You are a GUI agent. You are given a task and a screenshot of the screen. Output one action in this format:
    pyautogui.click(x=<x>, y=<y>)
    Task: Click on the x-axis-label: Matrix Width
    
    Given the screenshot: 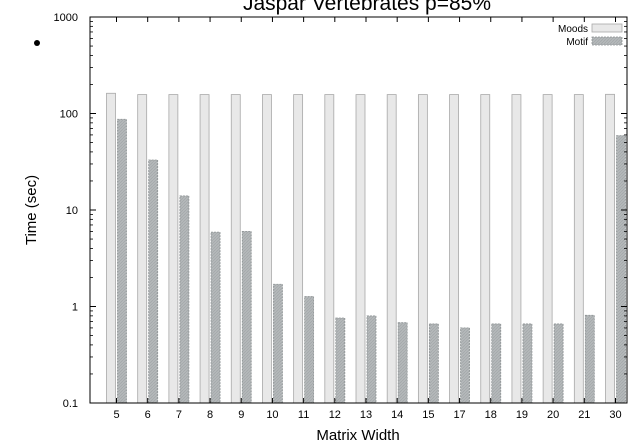 What is the action you would take?
    pyautogui.click(x=357, y=435)
    